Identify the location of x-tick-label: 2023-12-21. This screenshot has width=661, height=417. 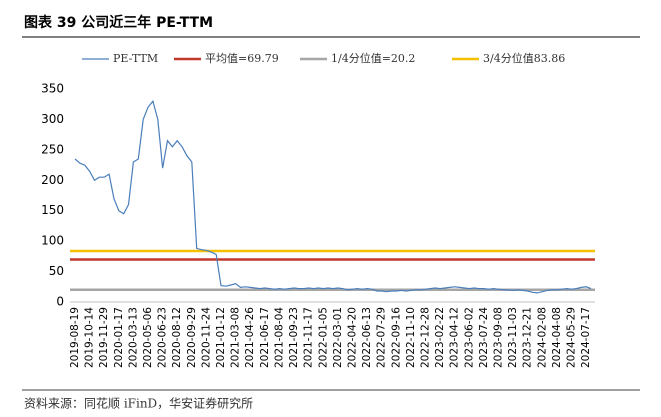
(528, 337).